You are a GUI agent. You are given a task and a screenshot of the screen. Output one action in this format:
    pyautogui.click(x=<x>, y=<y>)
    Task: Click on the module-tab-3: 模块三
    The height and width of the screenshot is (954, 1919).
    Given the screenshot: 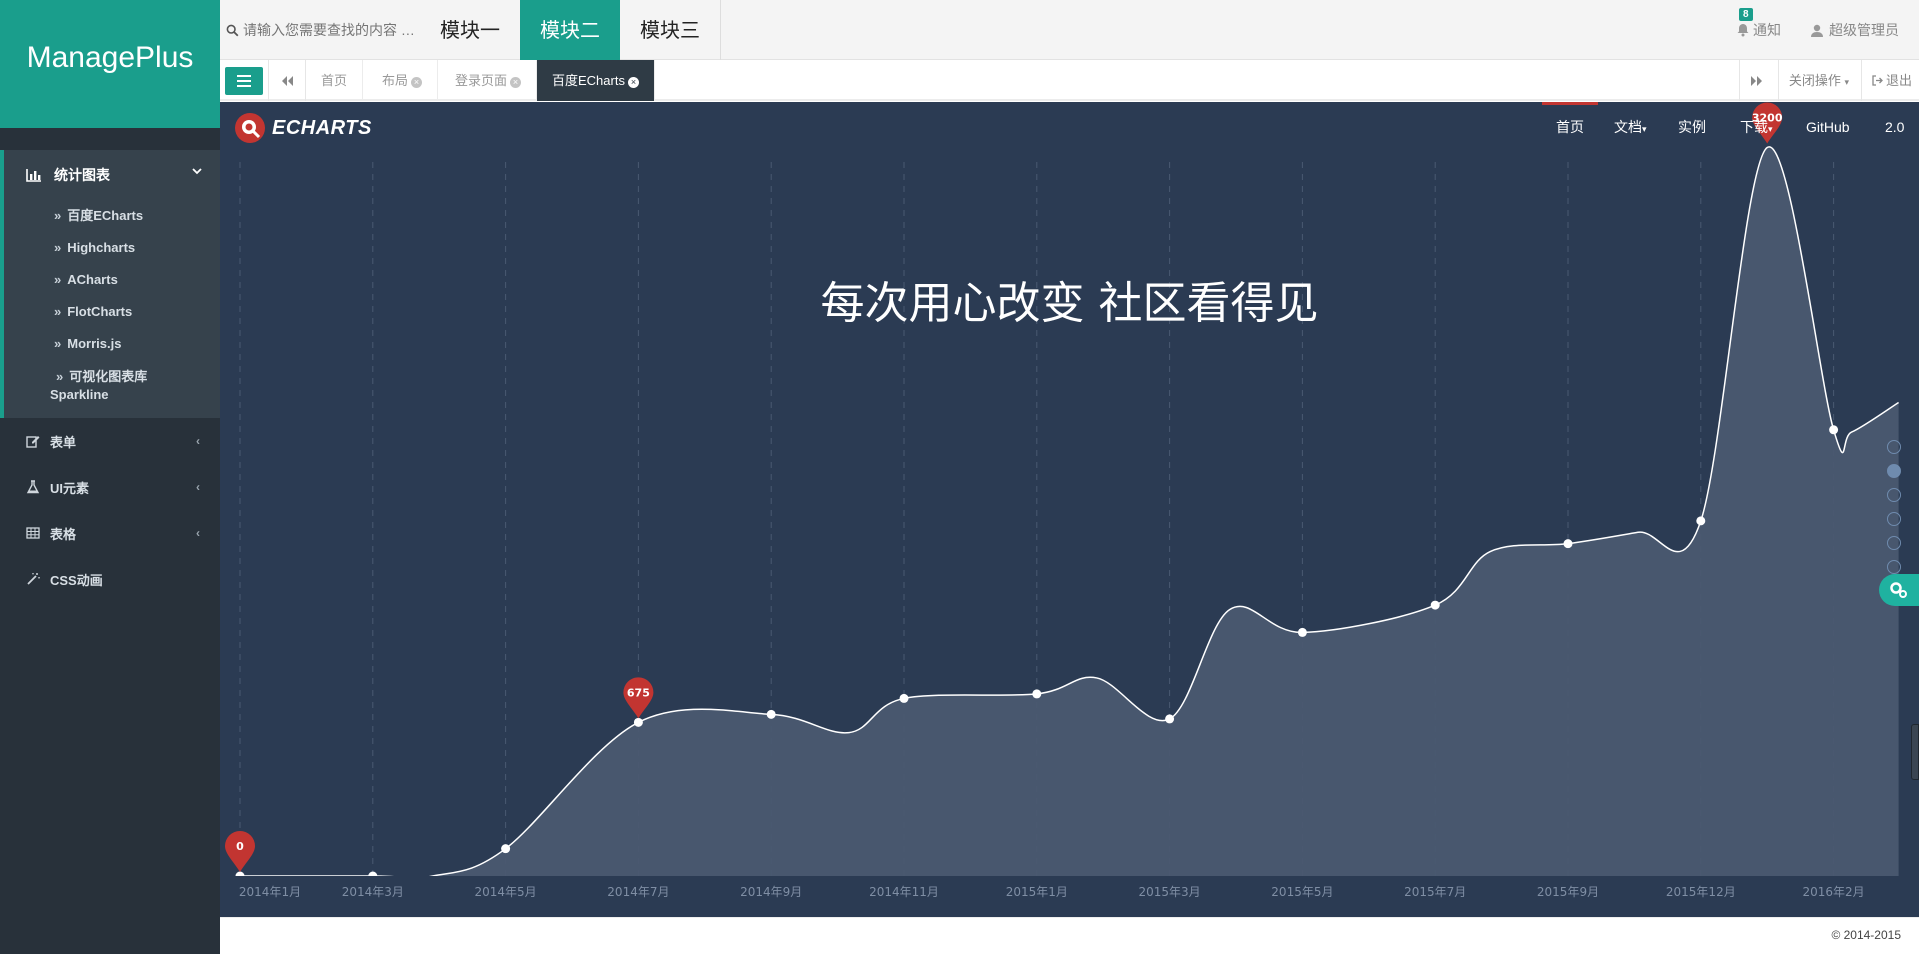 What is the action you would take?
    pyautogui.click(x=670, y=30)
    